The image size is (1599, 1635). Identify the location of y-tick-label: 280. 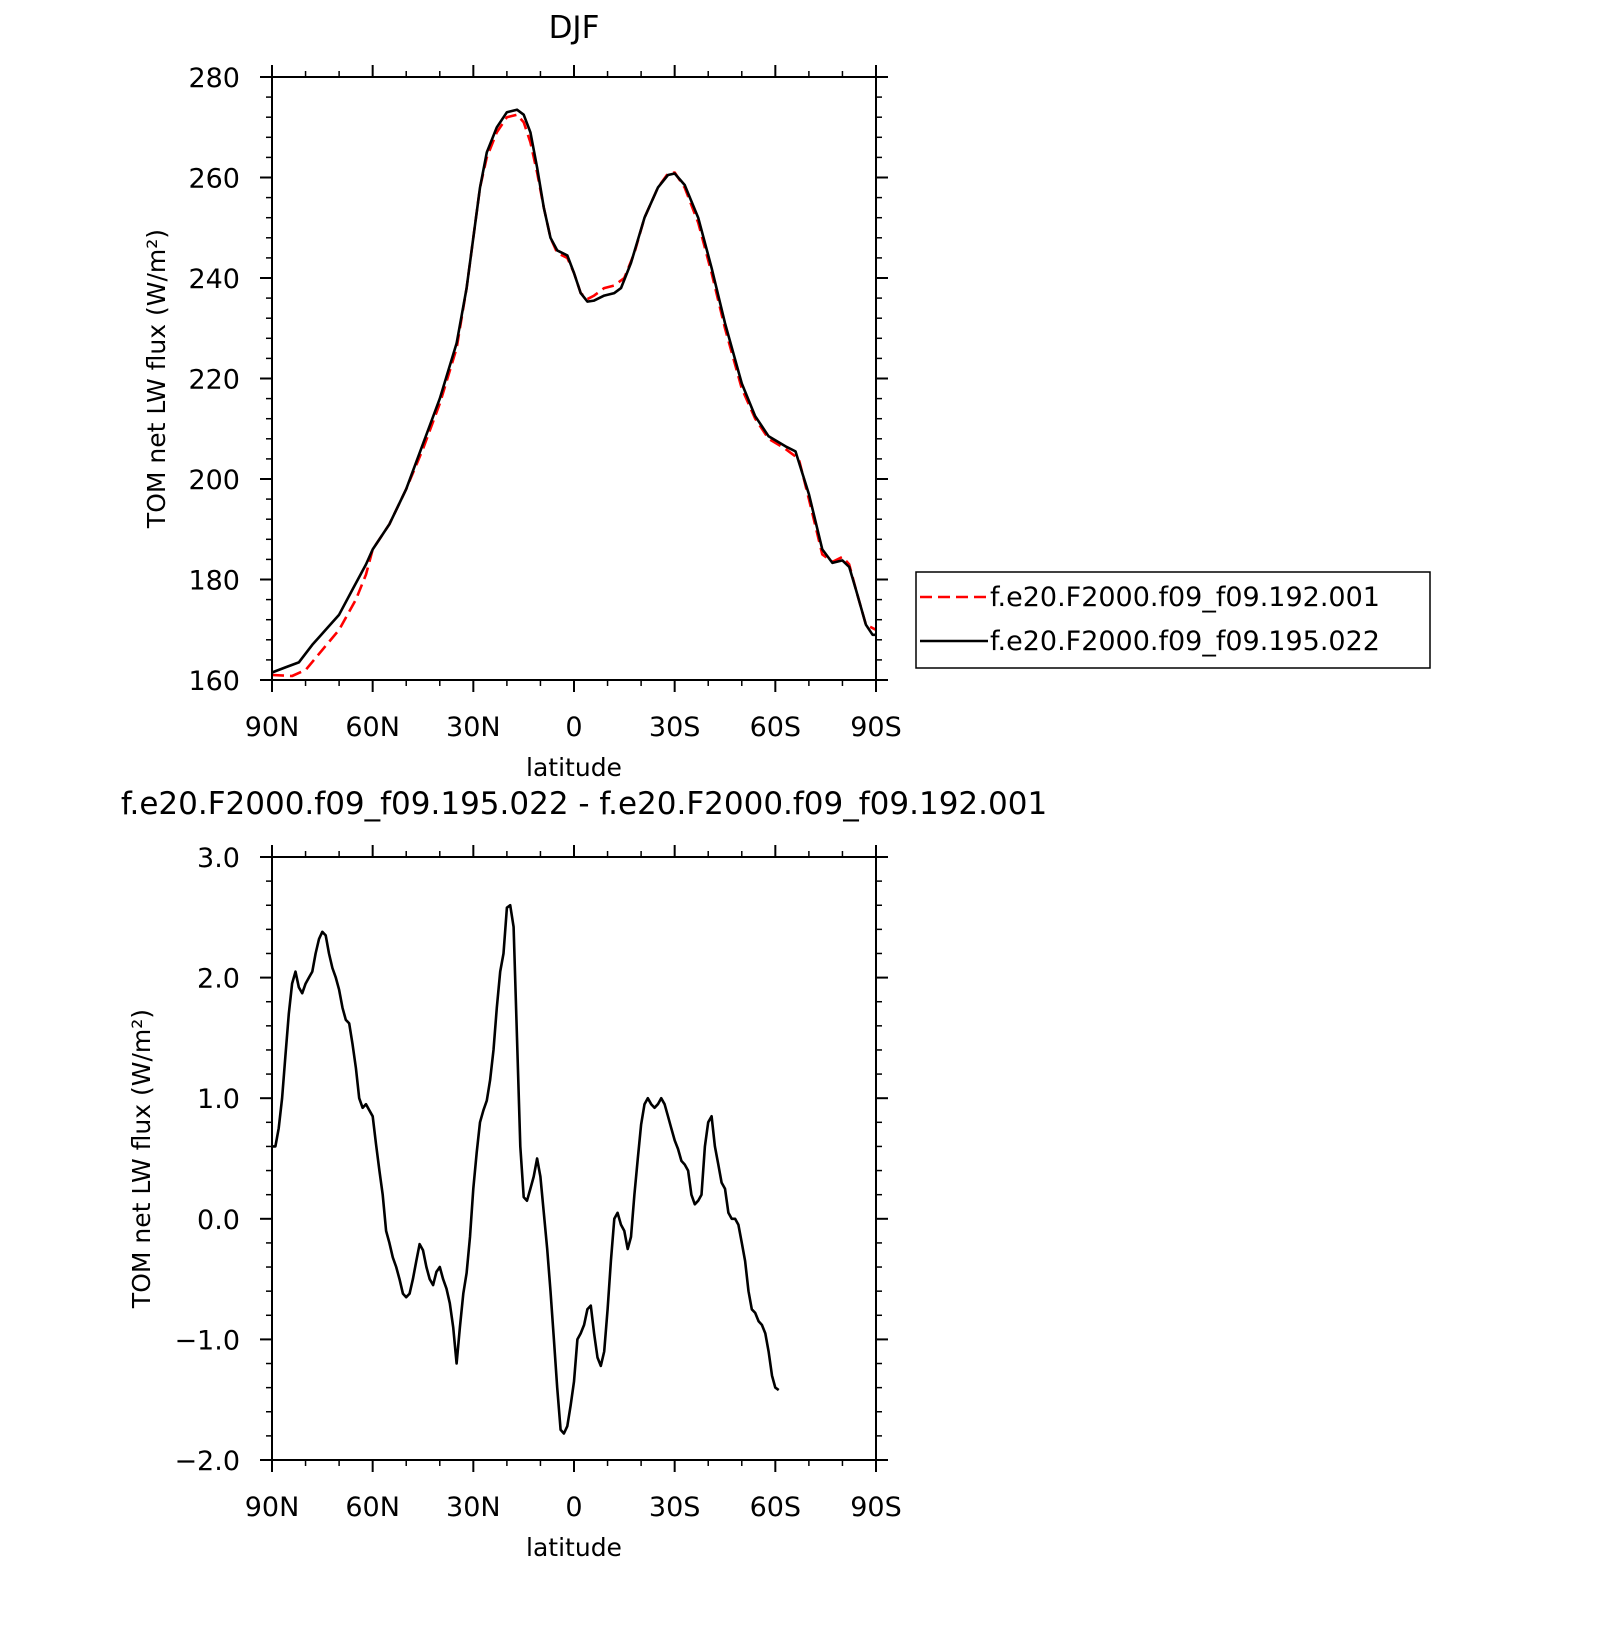
(214, 78).